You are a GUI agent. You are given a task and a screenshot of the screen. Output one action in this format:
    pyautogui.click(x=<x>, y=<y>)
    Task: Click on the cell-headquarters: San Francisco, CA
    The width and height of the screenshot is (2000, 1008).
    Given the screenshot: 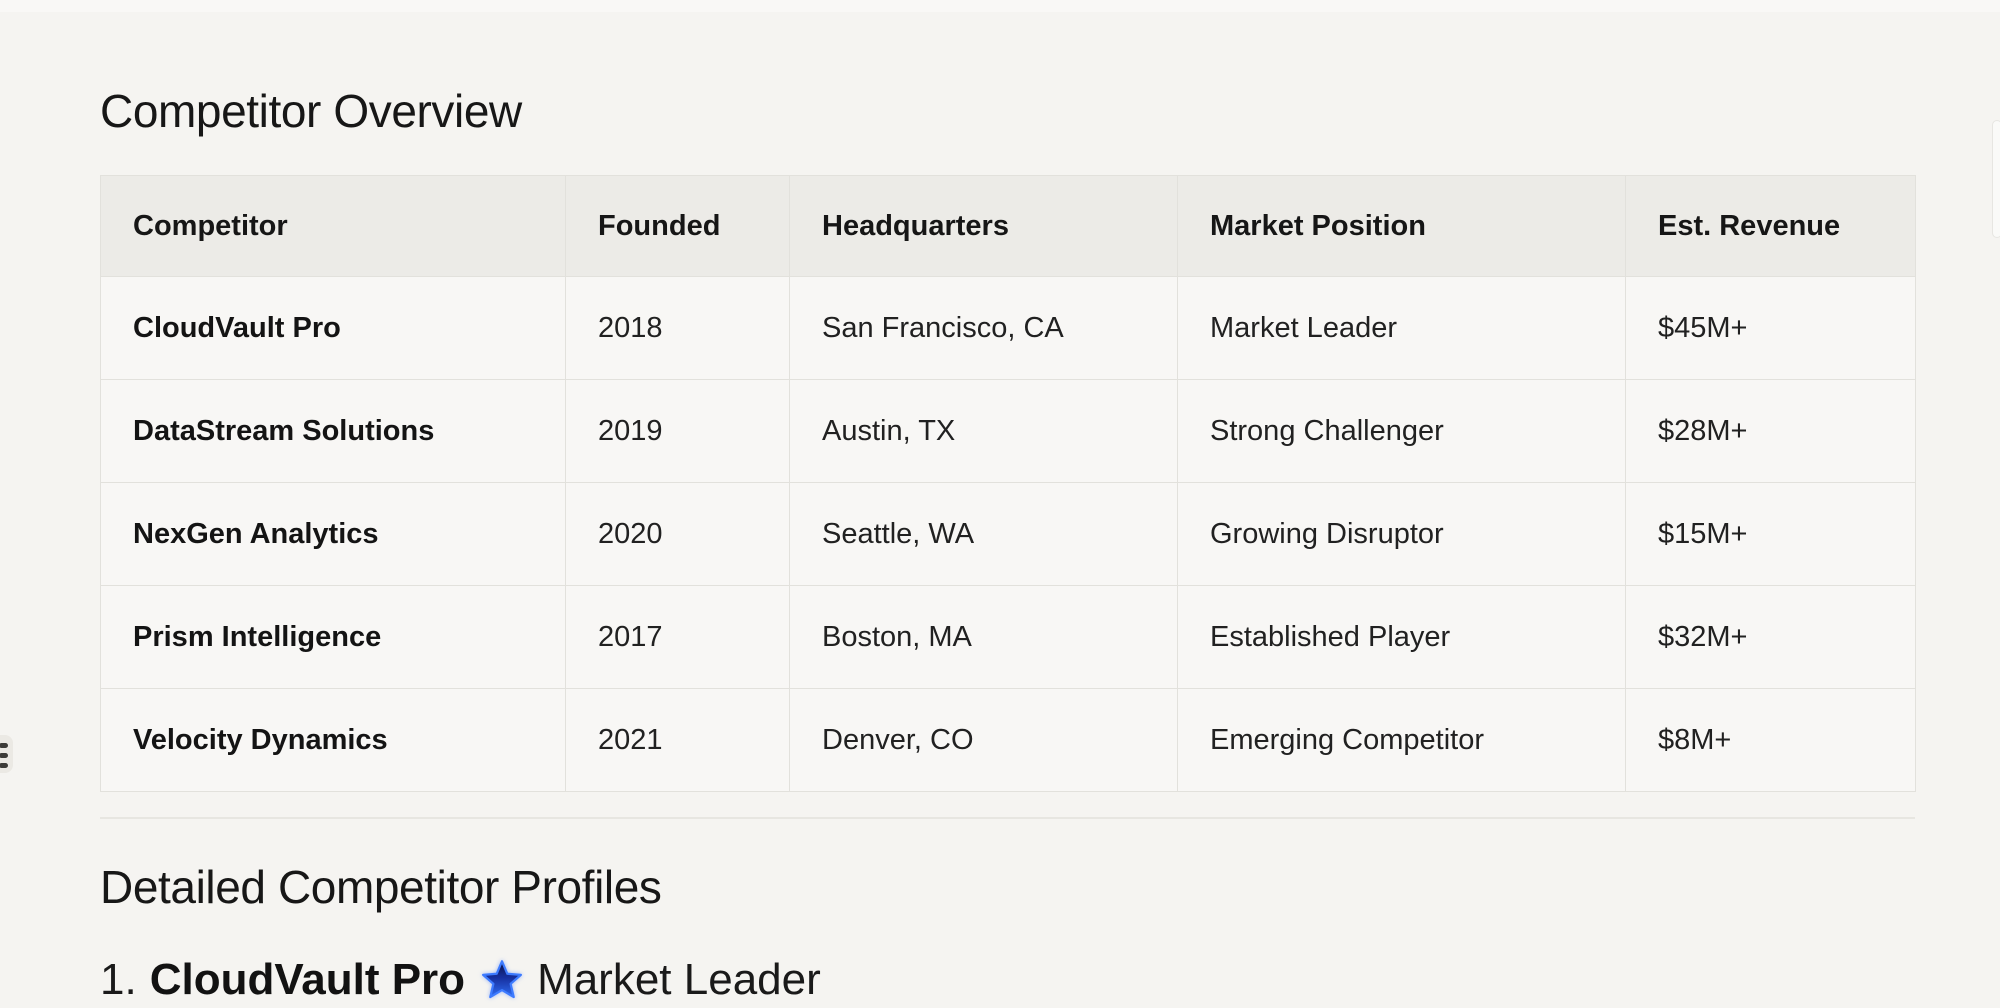 What is the action you would take?
    pyautogui.click(x=983, y=328)
    